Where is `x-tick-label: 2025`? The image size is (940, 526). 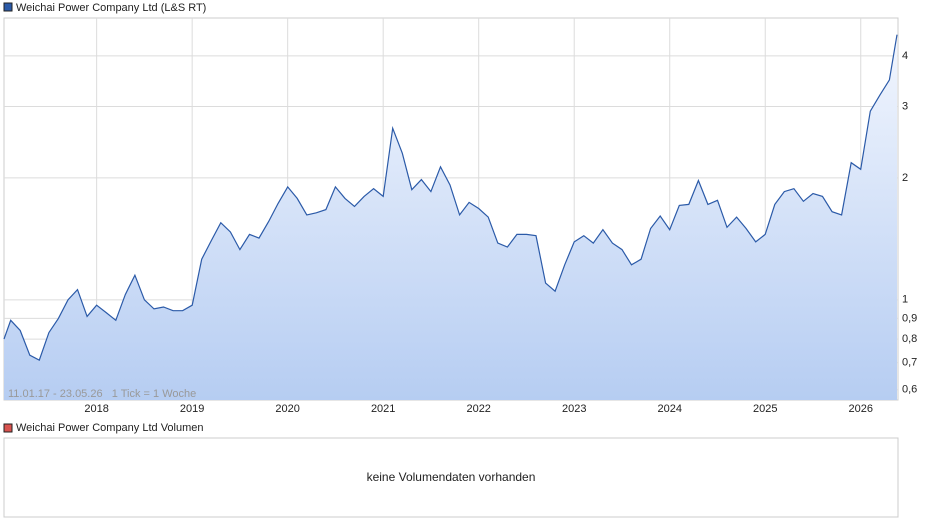
x-tick-label: 2025 is located at coordinates (765, 409).